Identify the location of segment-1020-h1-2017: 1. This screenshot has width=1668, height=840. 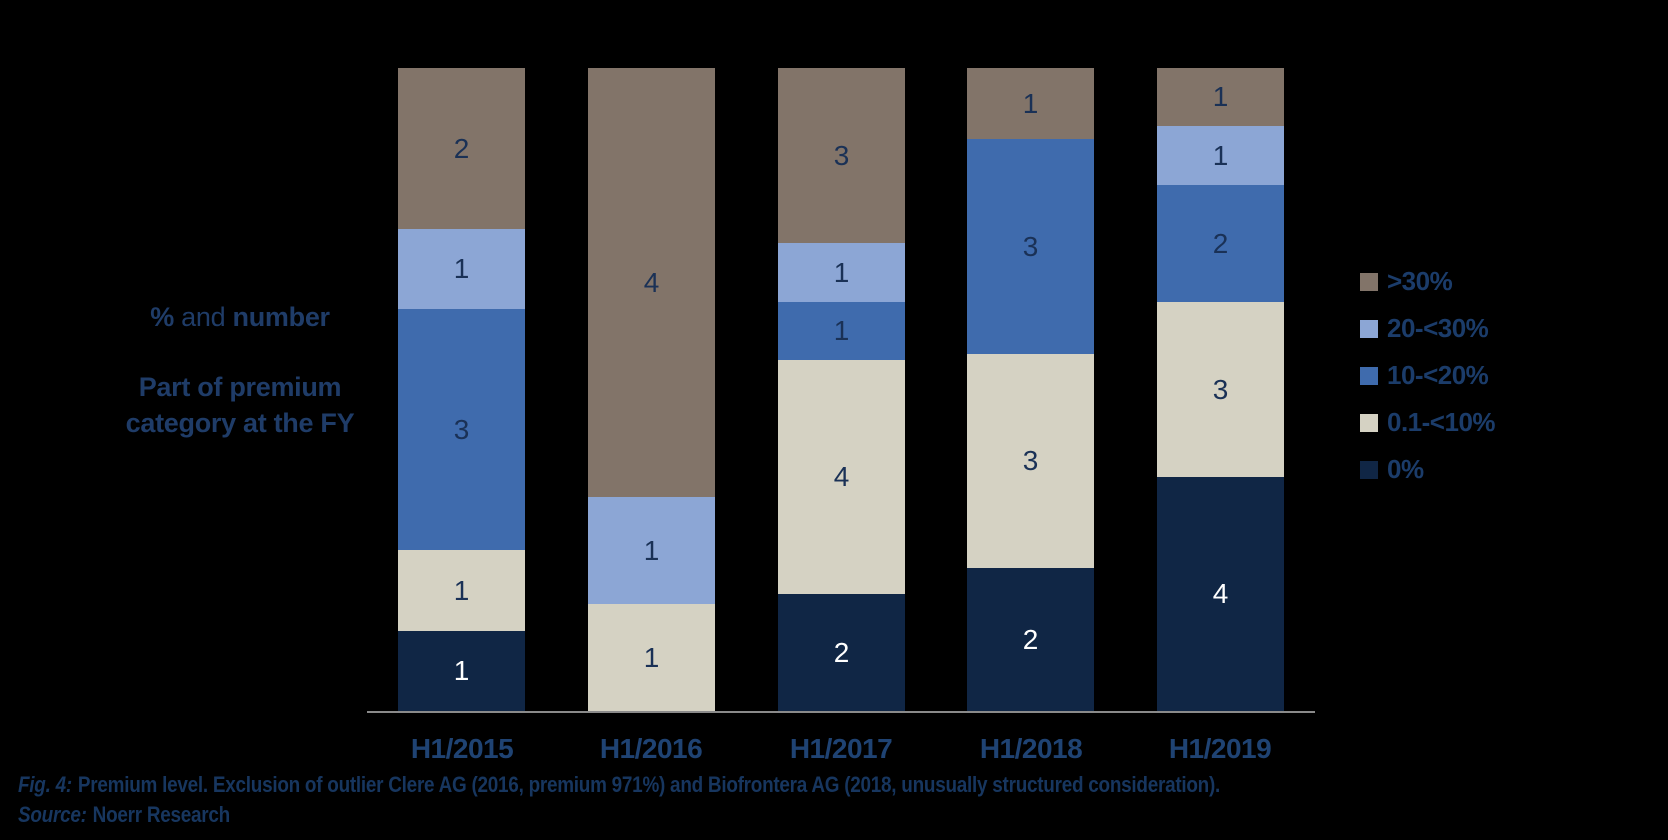
(841, 331).